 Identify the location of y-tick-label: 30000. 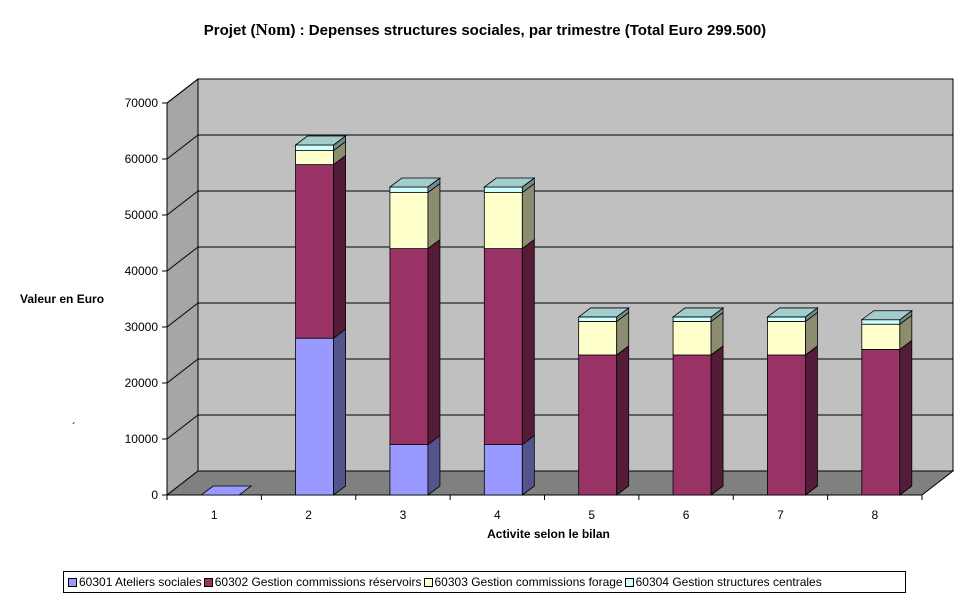
(142, 327).